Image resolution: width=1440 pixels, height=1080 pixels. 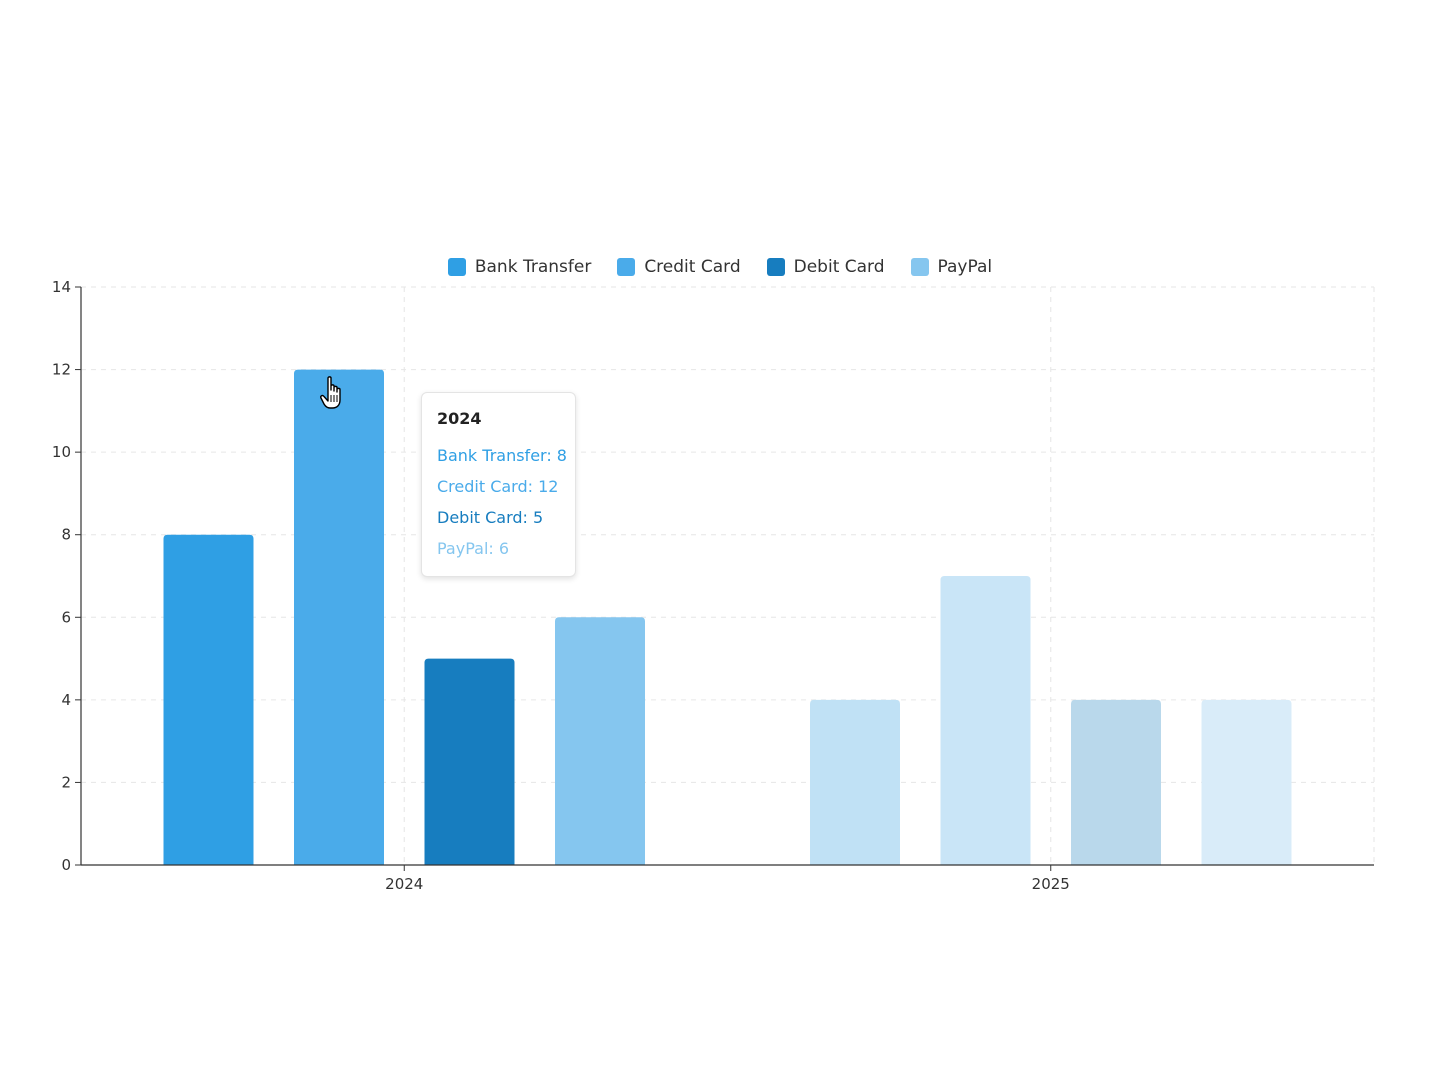 What do you see at coordinates (456, 267) in the screenshot?
I see `legend-swatch-bank-transfer` at bounding box center [456, 267].